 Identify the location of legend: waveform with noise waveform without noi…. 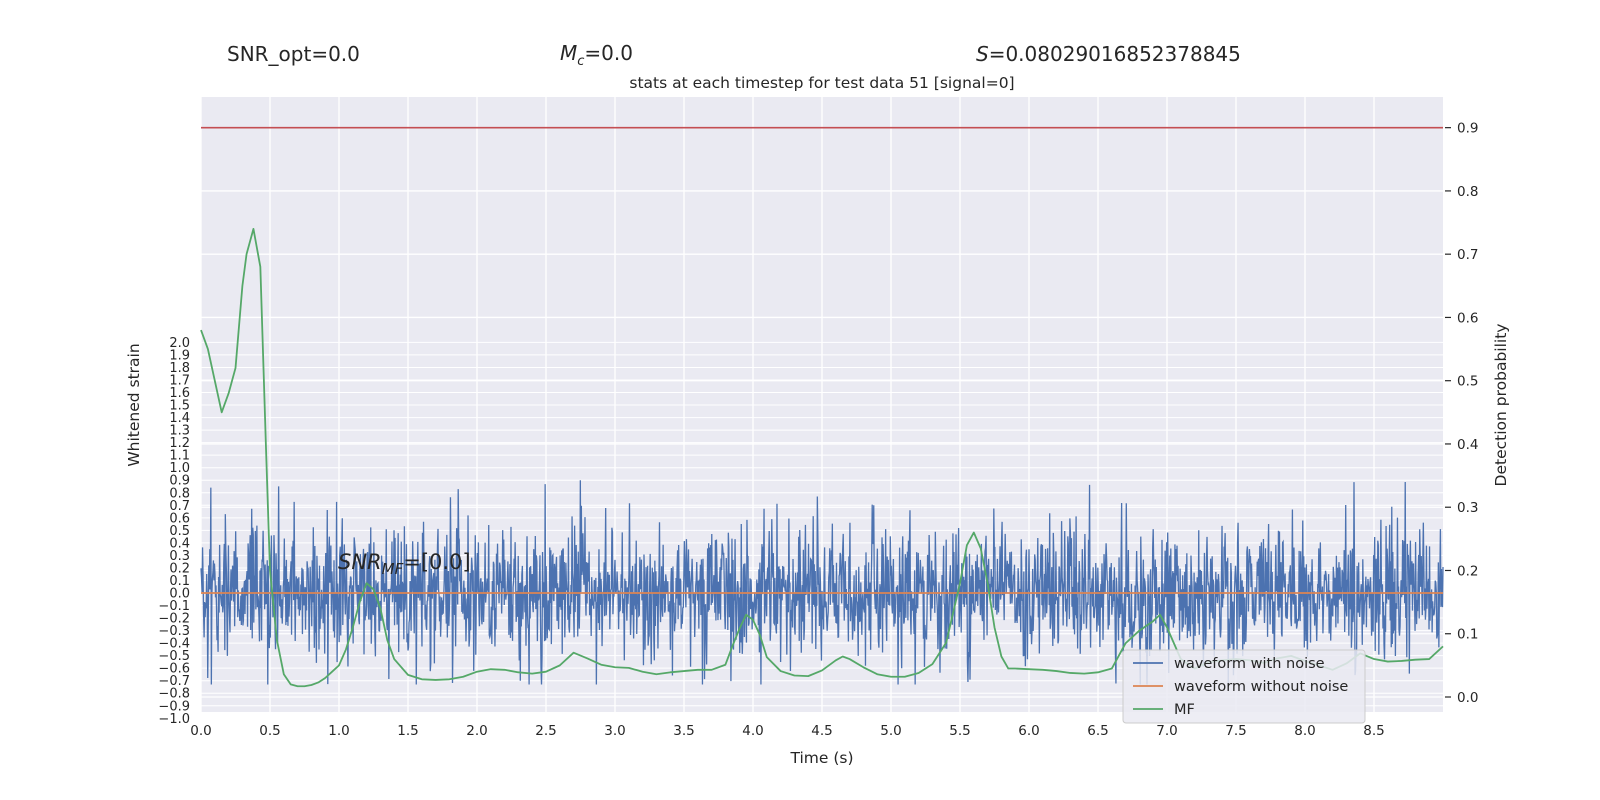
(1244, 686).